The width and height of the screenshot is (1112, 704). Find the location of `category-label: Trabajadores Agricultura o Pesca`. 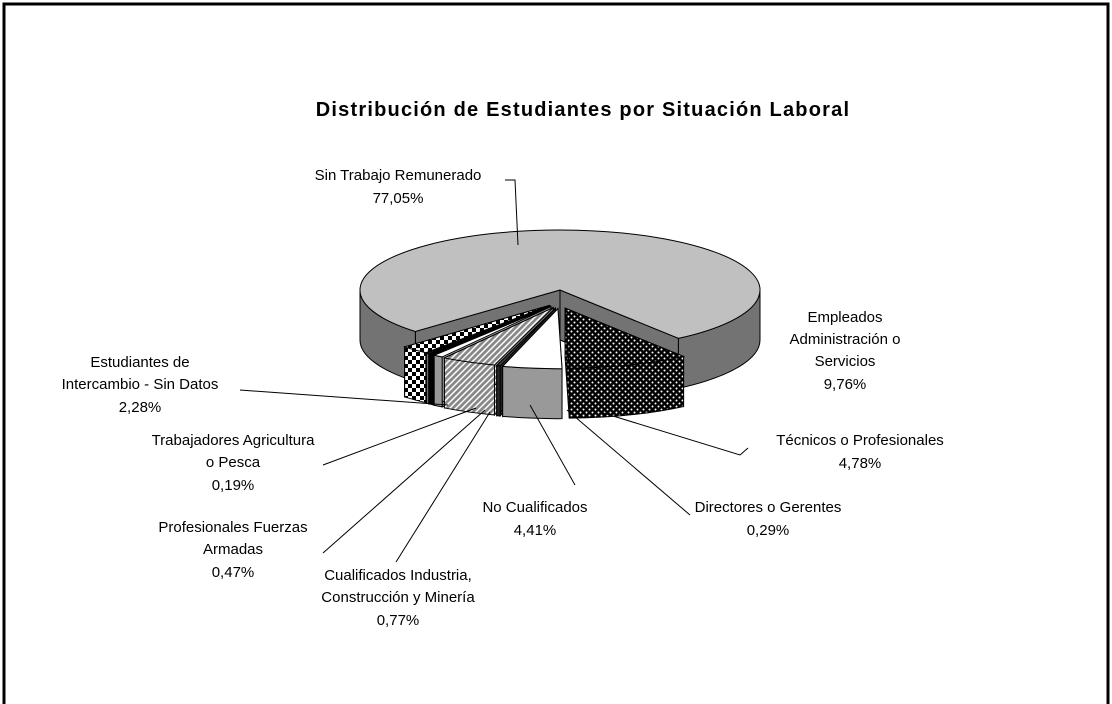

category-label: Trabajadores Agricultura o Pesca is located at coordinates (234, 451).